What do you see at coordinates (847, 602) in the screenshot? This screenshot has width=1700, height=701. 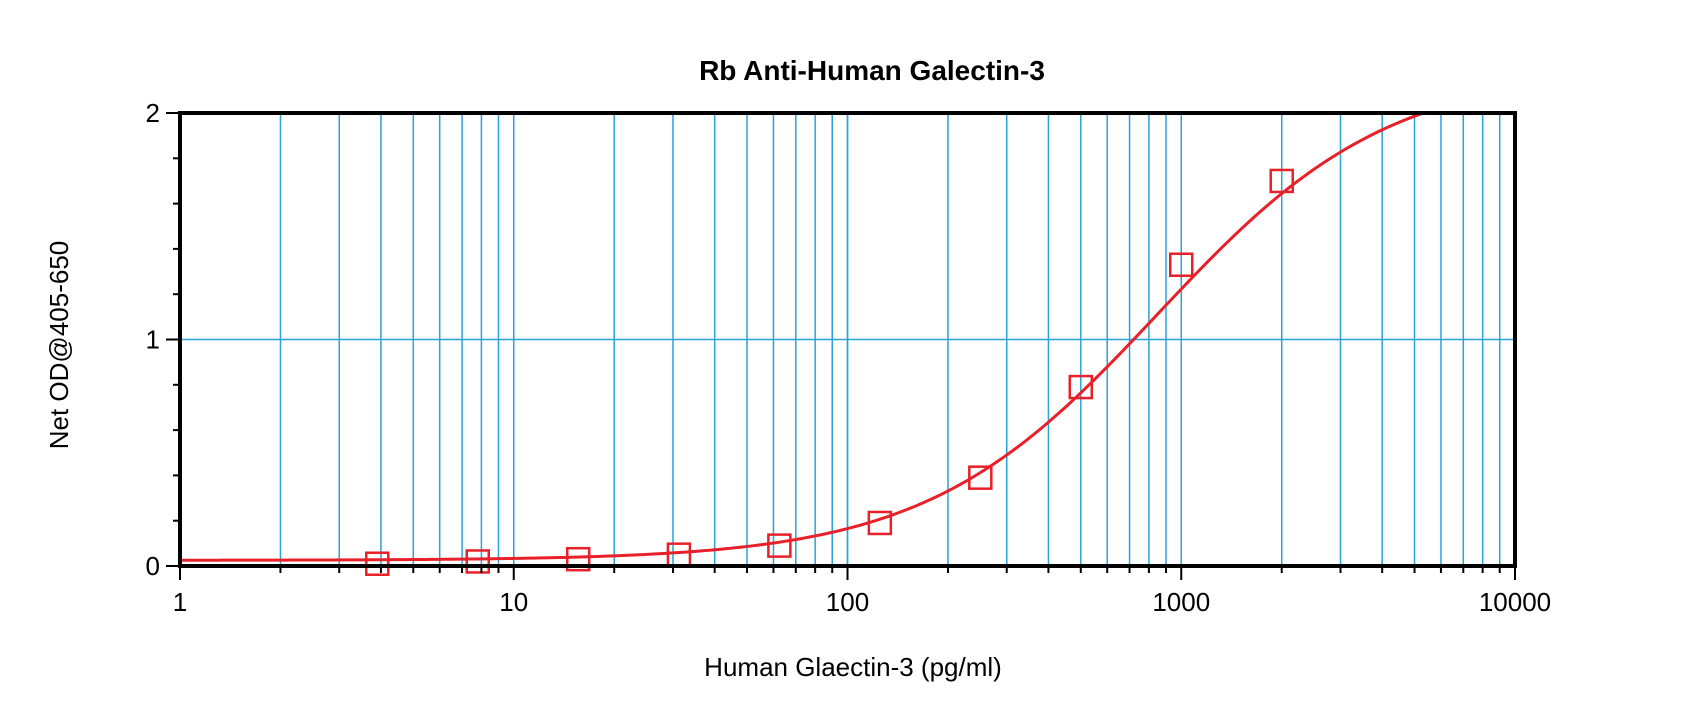 I see `x-tick-label: 100` at bounding box center [847, 602].